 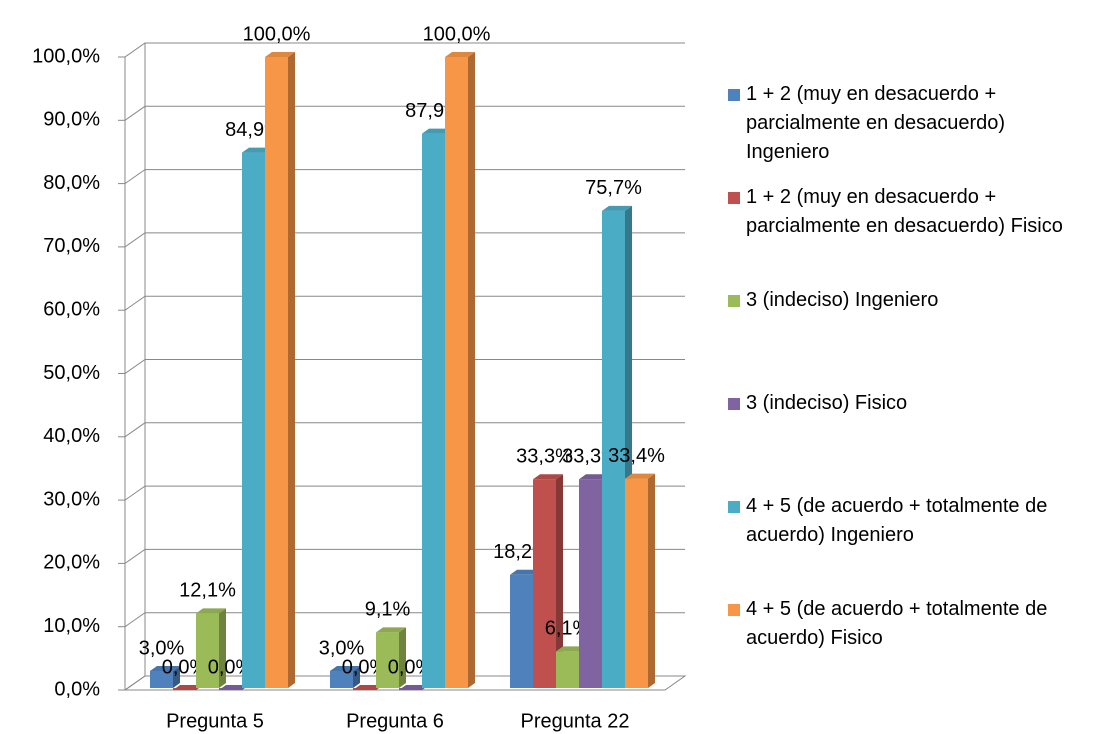 I want to click on y-tick-label: 80,0%, so click(x=71, y=183).